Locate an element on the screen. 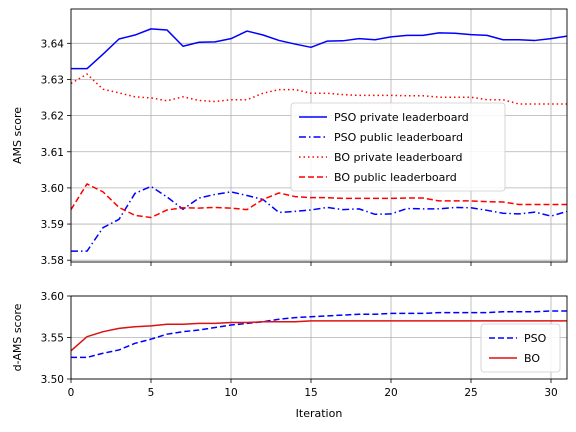 This screenshot has width=576, height=432. series-line-pso is located at coordinates (319, 334).